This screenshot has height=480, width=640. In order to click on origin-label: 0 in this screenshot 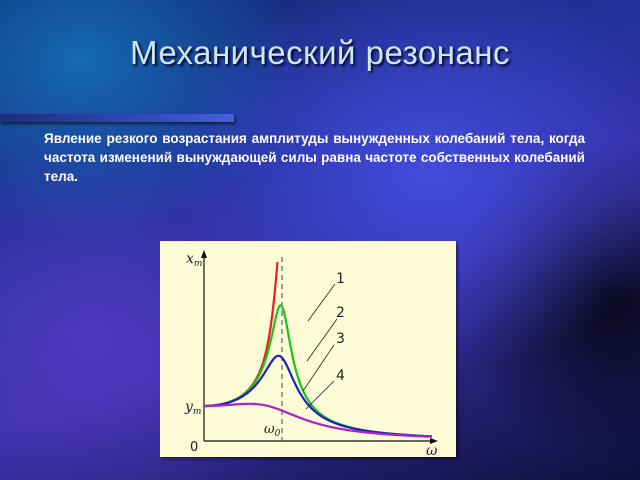, I will do `click(194, 447)`.